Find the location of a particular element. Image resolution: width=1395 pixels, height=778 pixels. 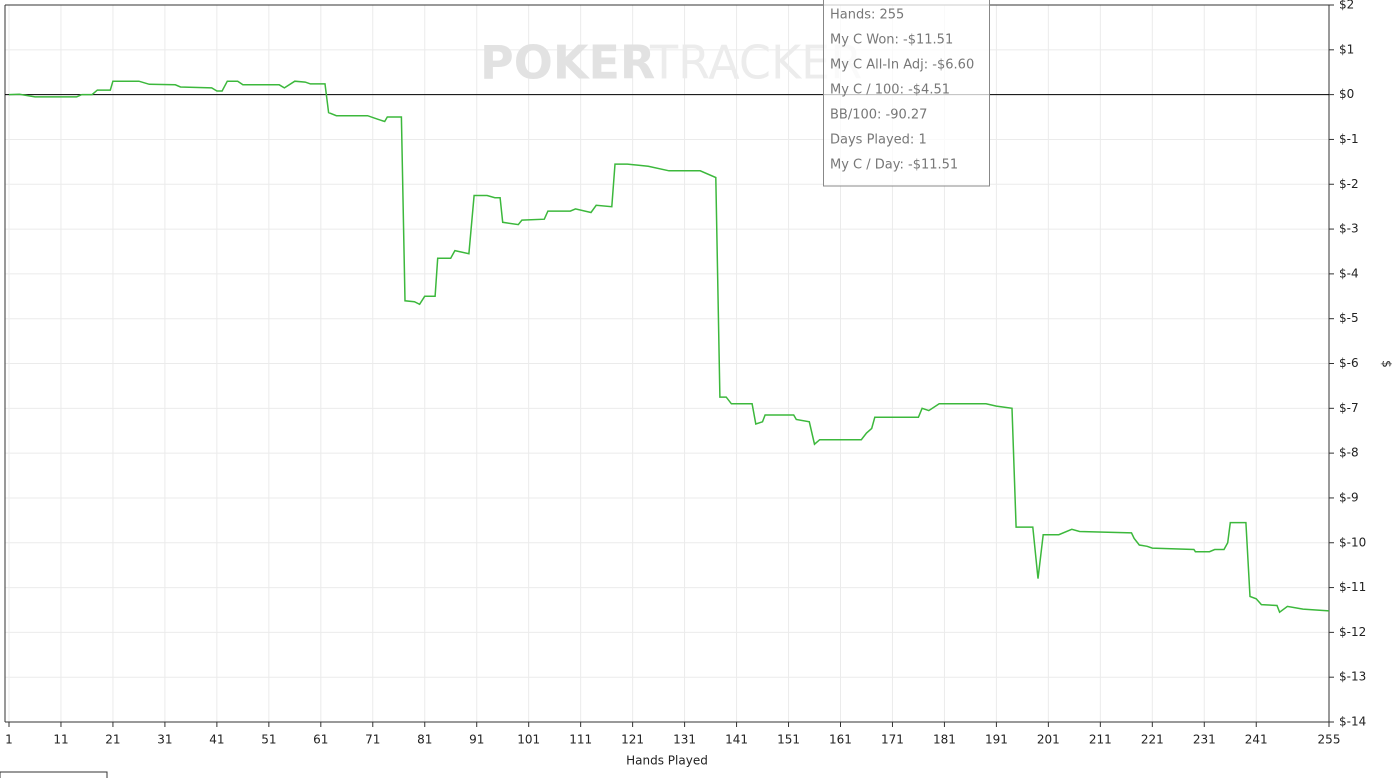

x-tick-label: 11 is located at coordinates (60, 740).